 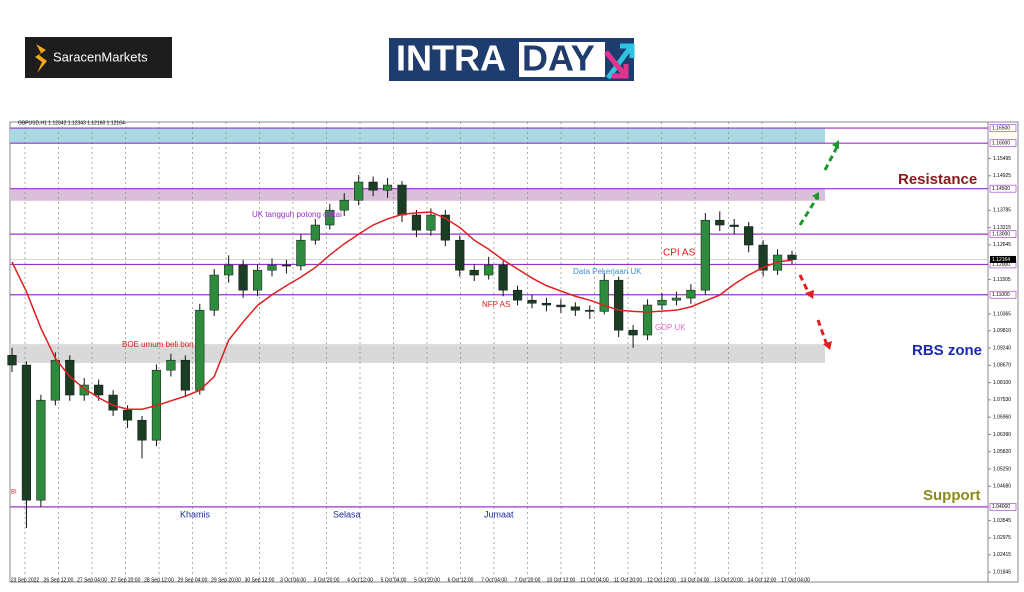 What do you see at coordinates (1002, 521) in the screenshot?
I see `y-tick-label: 1.03545` at bounding box center [1002, 521].